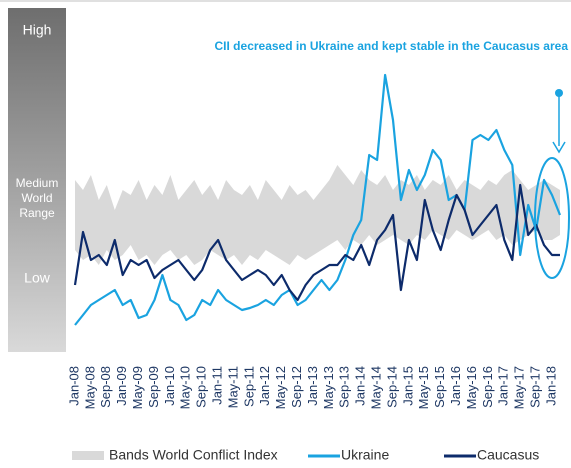 This screenshot has height=468, width=571. Describe the element at coordinates (296, 387) in the screenshot. I see `x-tick-label: Sep-12` at that location.